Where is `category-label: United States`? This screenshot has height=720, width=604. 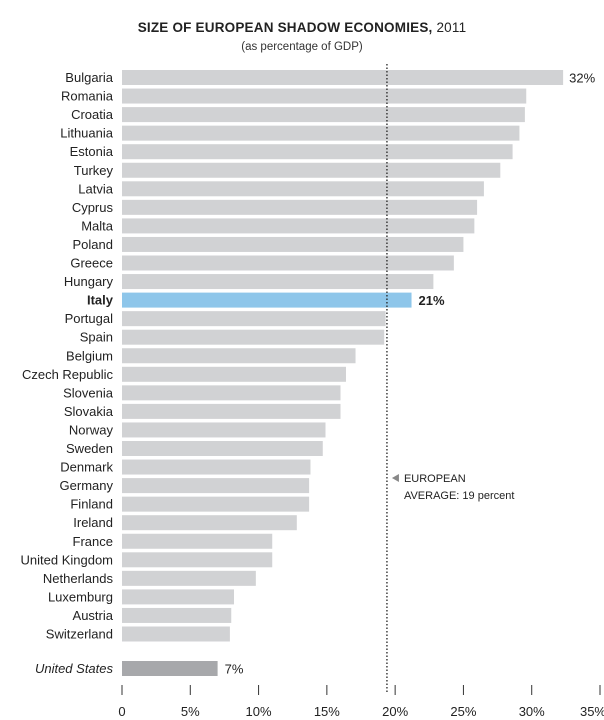
category-label: United States is located at coordinates (74, 668).